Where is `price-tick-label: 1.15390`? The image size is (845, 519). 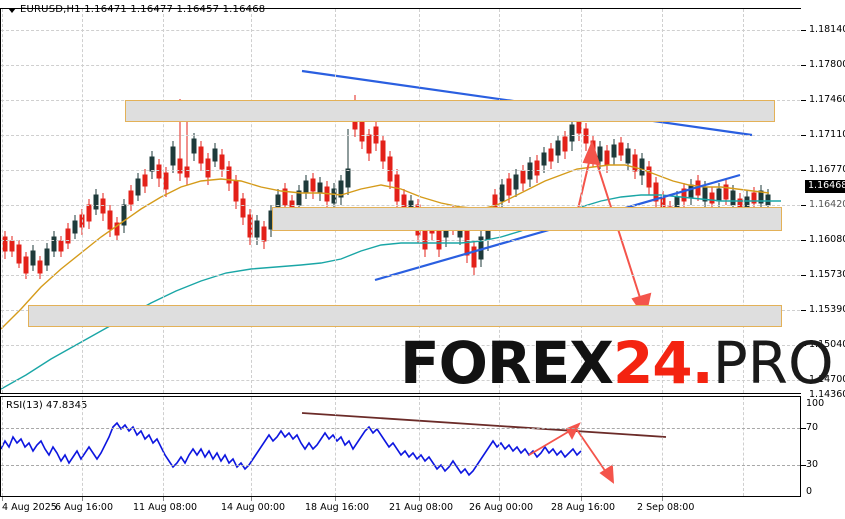 price-tick-label: 1.15390 is located at coordinates (827, 309).